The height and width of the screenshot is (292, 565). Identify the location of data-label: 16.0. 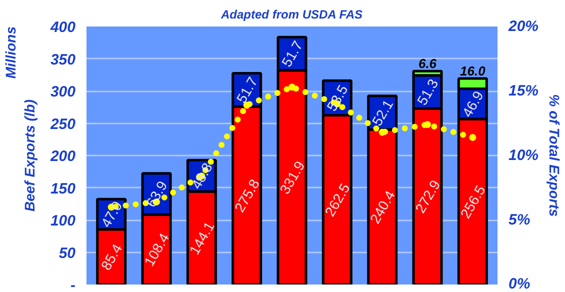
(473, 70).